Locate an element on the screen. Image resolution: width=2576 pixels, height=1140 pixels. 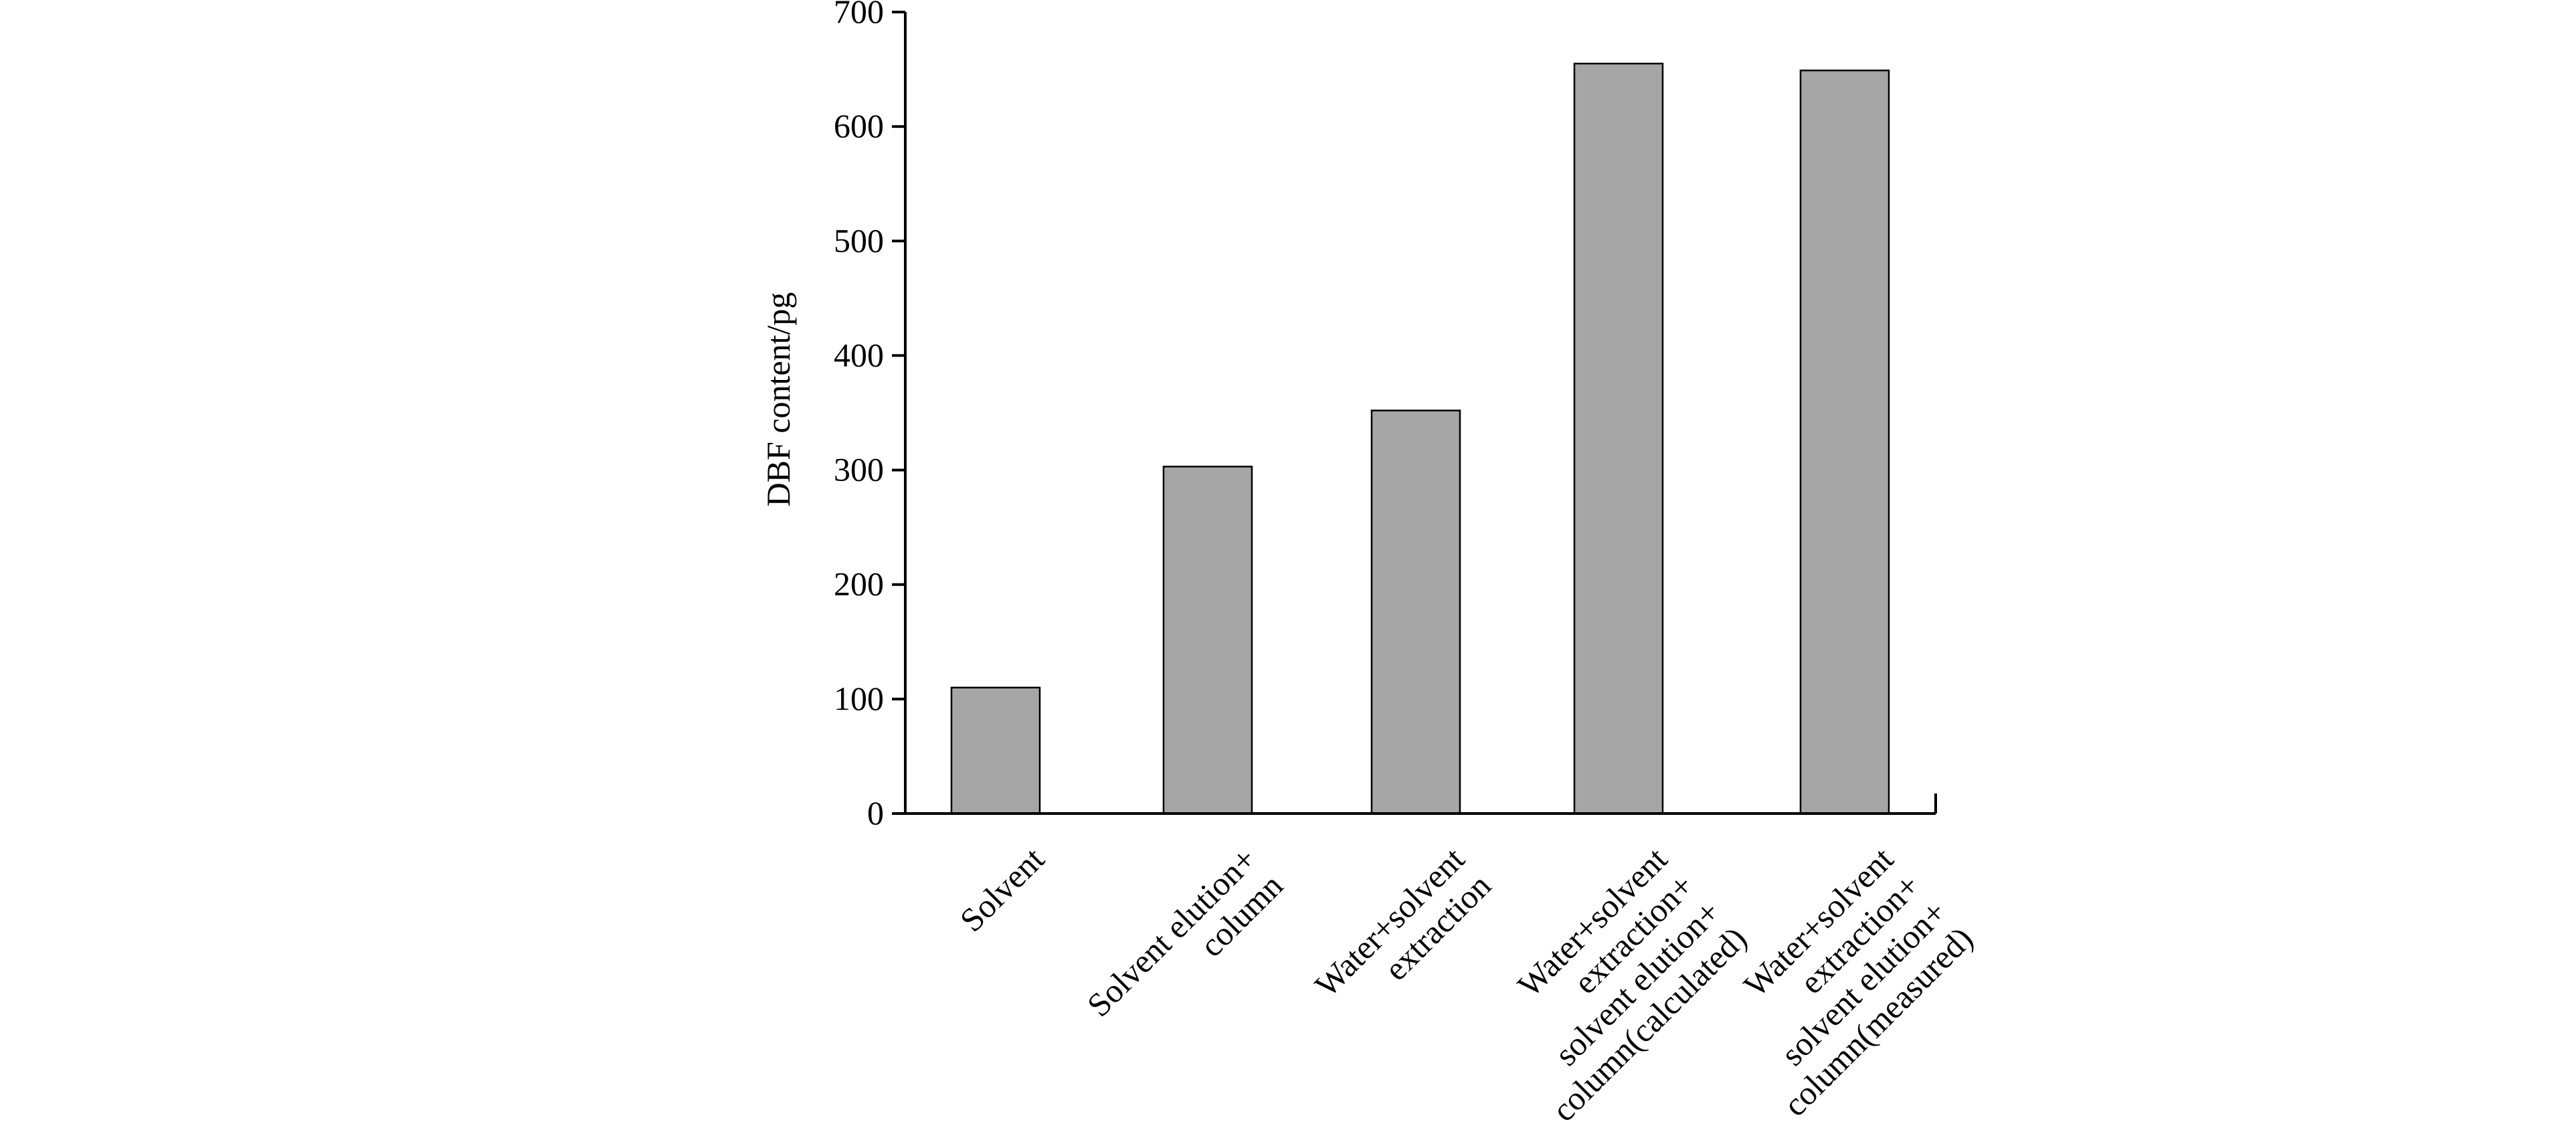
y-tick-label-700: 700 is located at coordinates (859, 15).